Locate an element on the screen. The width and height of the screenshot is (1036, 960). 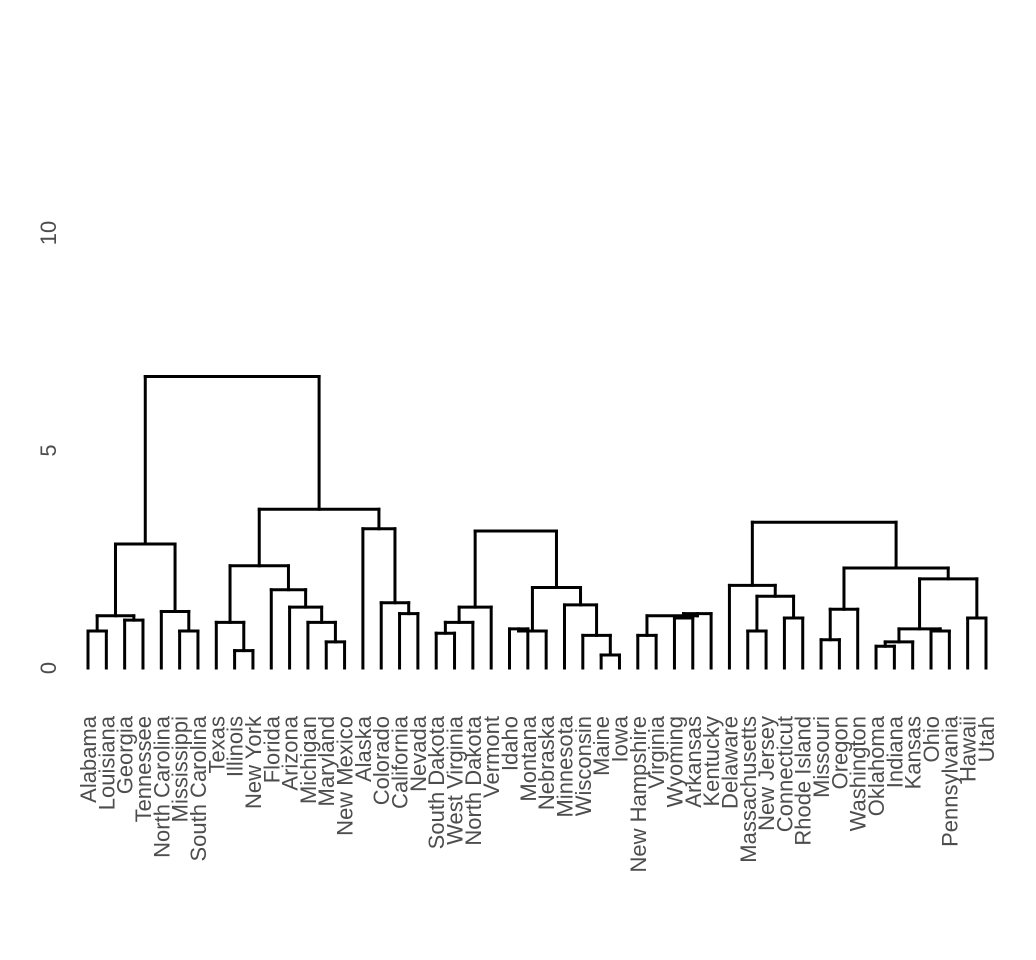
leaf-label: Pennsylvania is located at coordinates (949, 781).